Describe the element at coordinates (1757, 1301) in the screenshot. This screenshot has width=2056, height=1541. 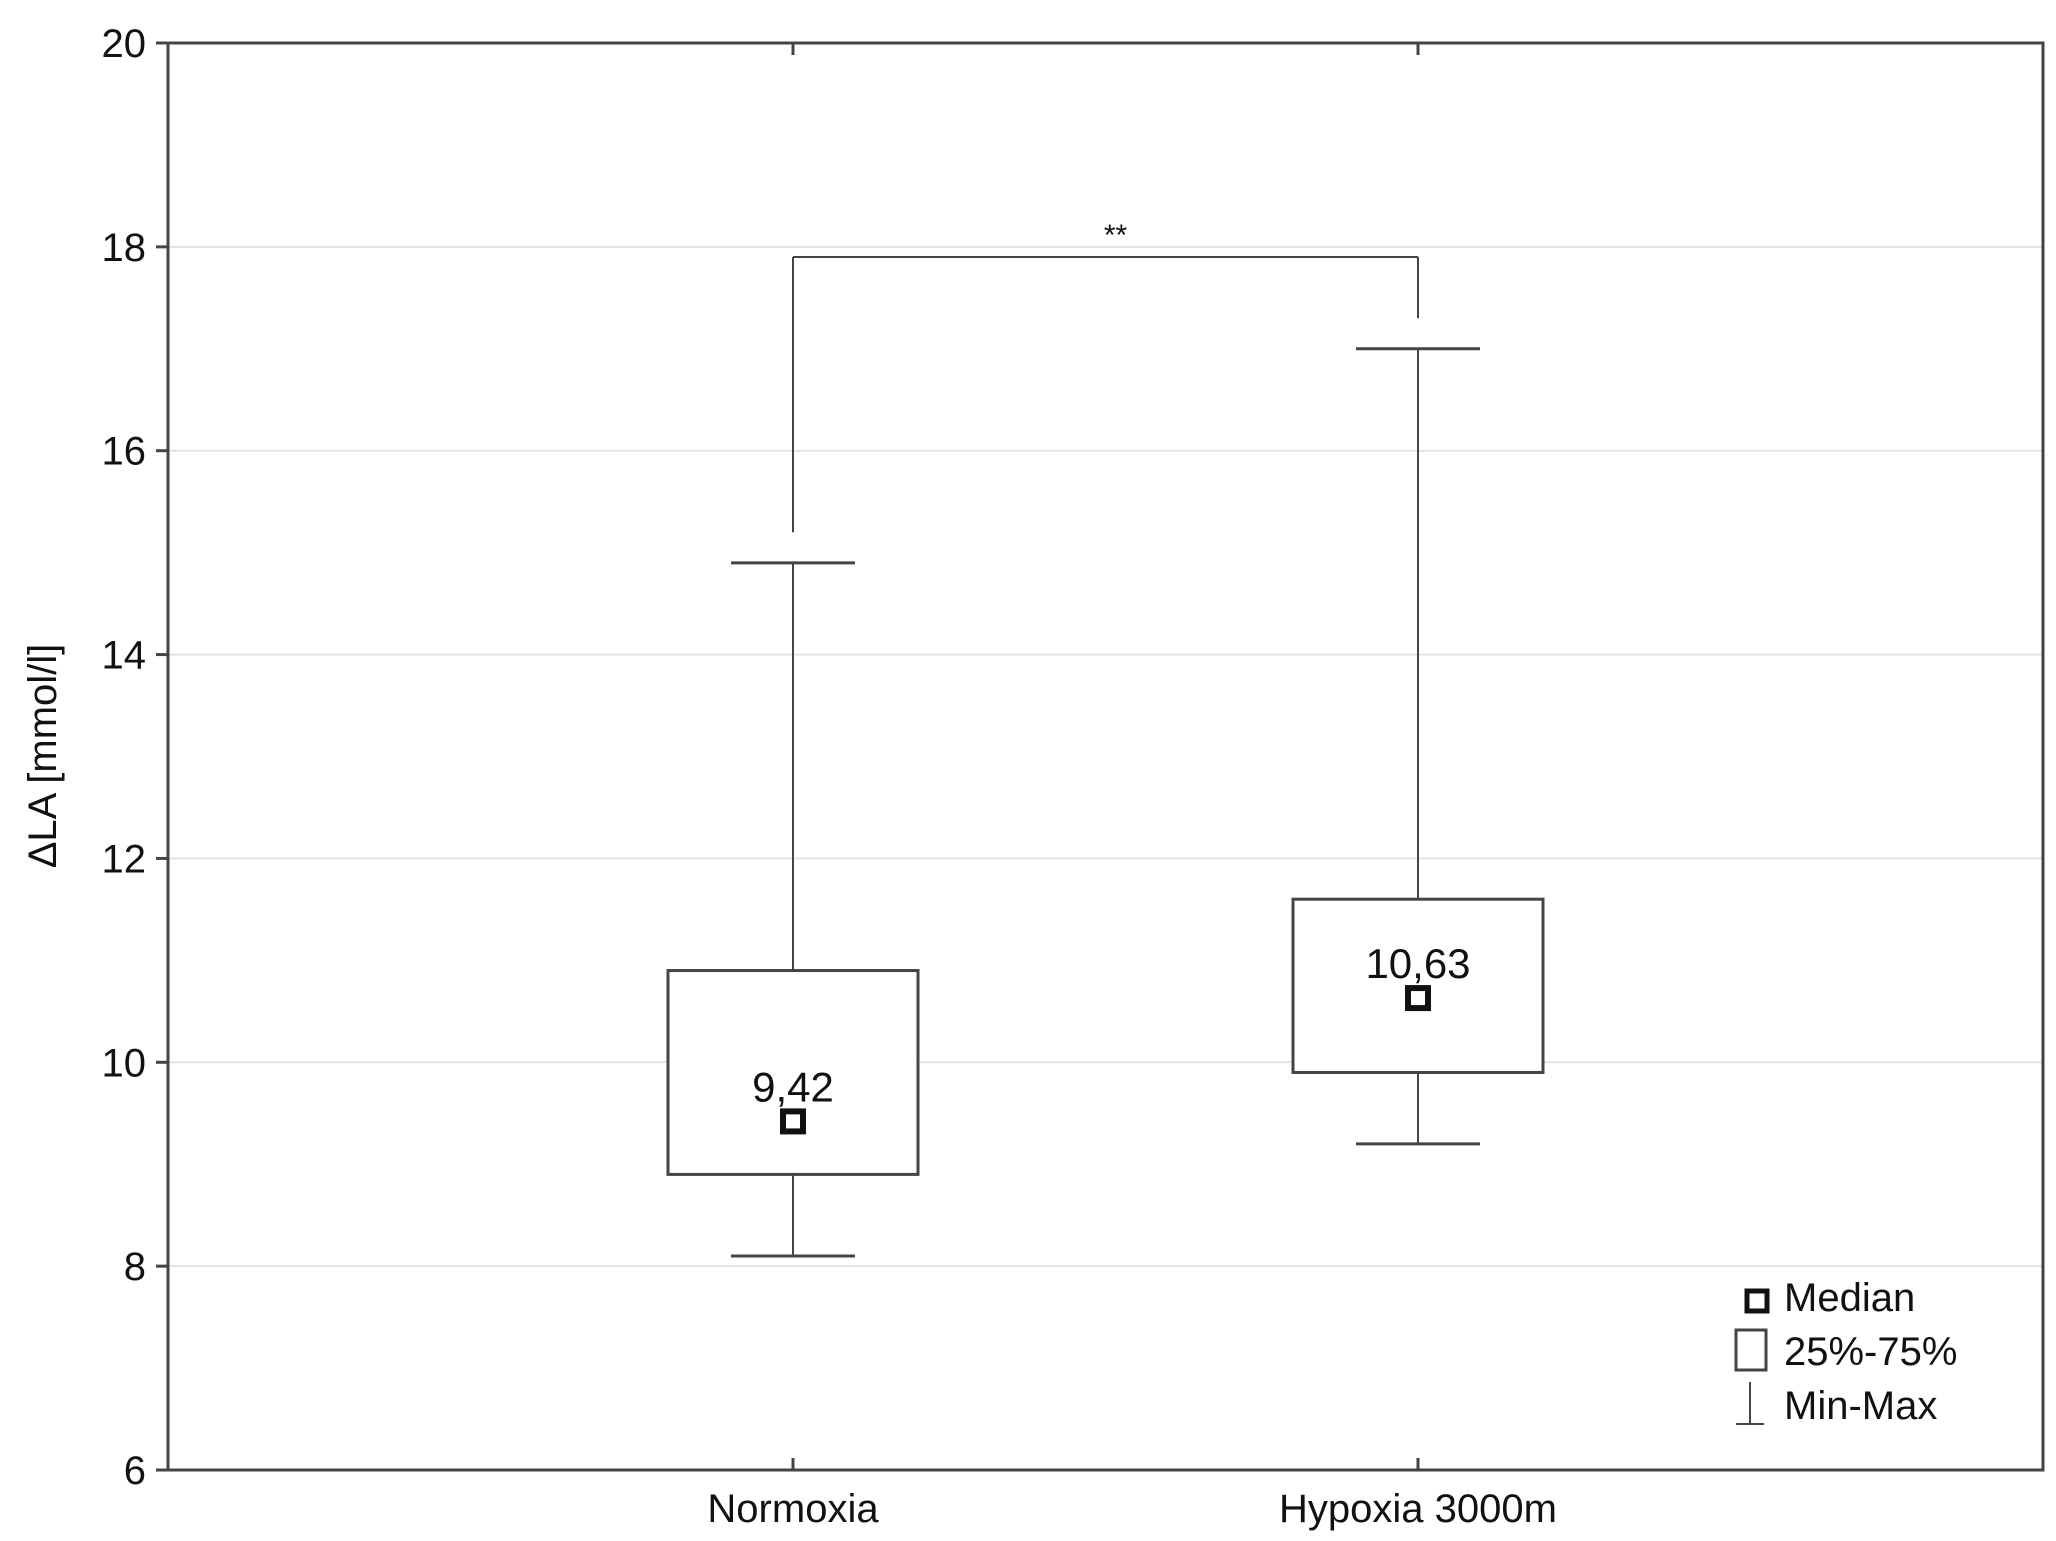
I see `legend-median-symbol` at that location.